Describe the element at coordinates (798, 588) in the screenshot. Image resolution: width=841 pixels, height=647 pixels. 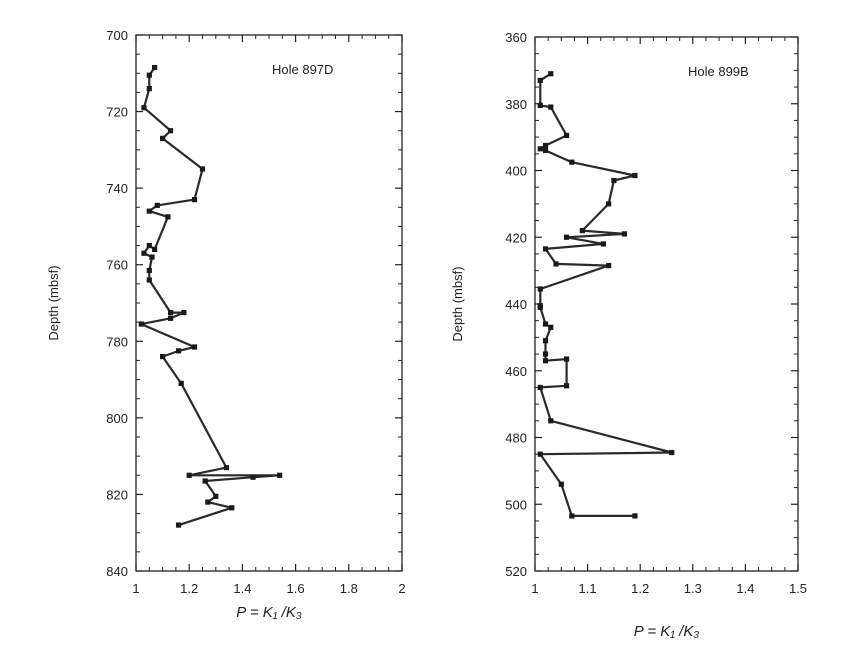
I see `x-tick-label: 1.5` at that location.